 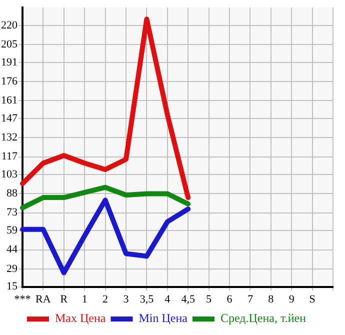 What do you see at coordinates (9, 156) in the screenshot?
I see `y-tick-label: 117` at bounding box center [9, 156].